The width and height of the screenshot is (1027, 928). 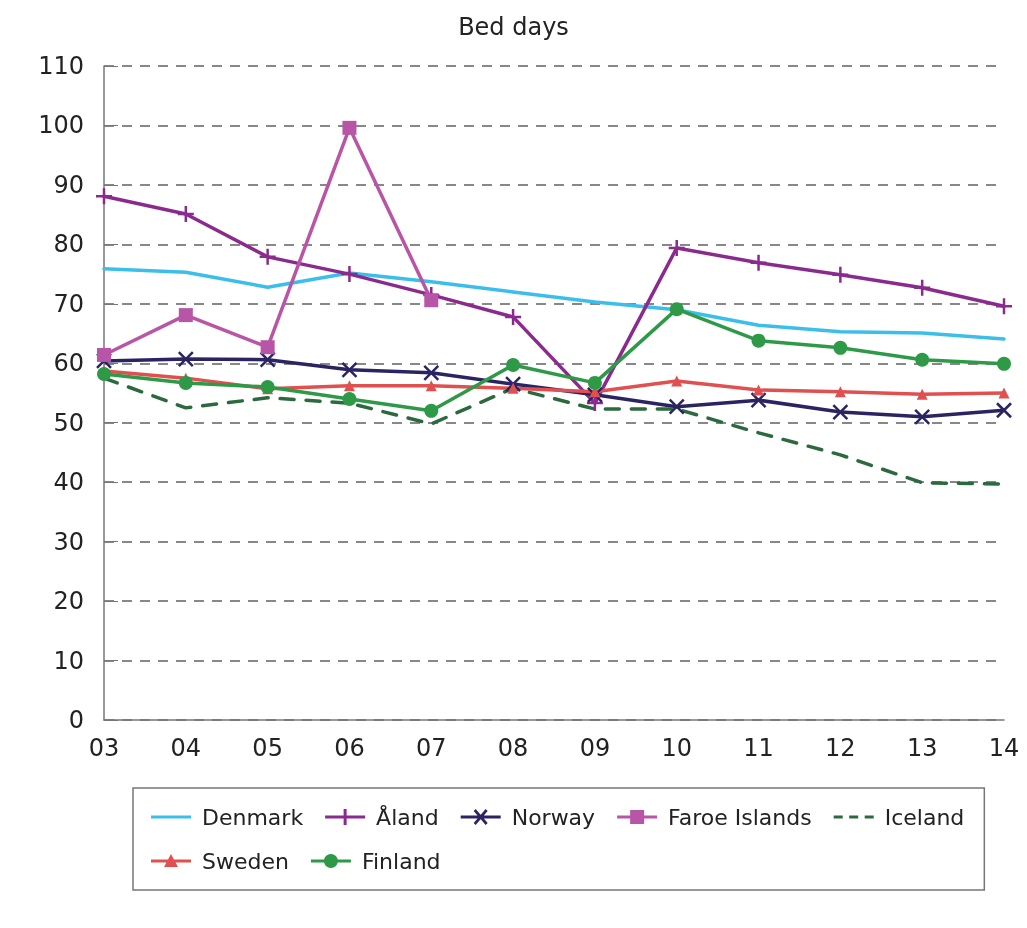 I want to click on y-tick-label: 40, so click(x=68, y=482).